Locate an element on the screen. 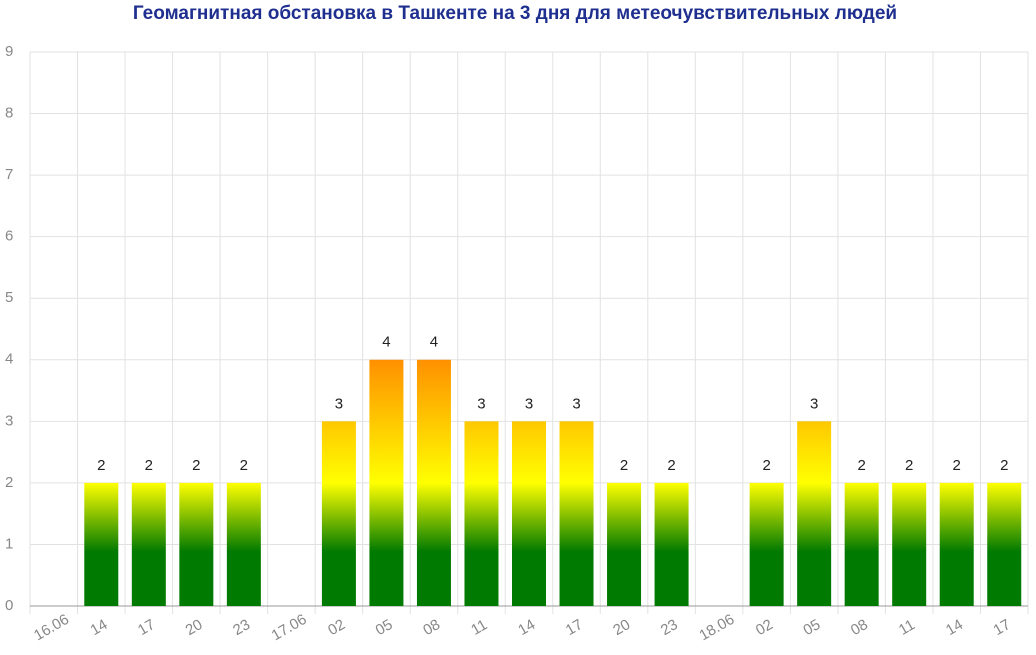 The image size is (1036, 655). x-tick-label: 17.06 is located at coordinates (289, 627).